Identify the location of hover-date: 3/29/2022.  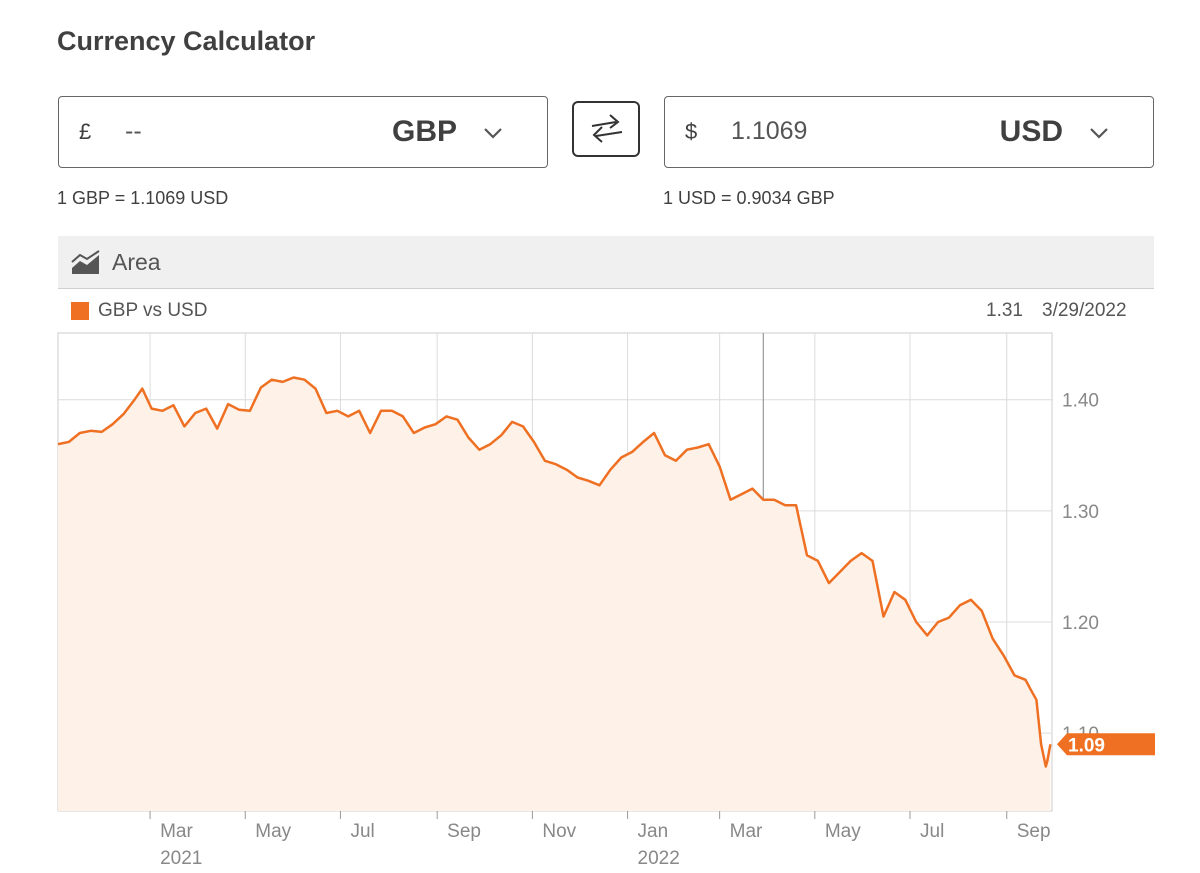
(1084, 310).